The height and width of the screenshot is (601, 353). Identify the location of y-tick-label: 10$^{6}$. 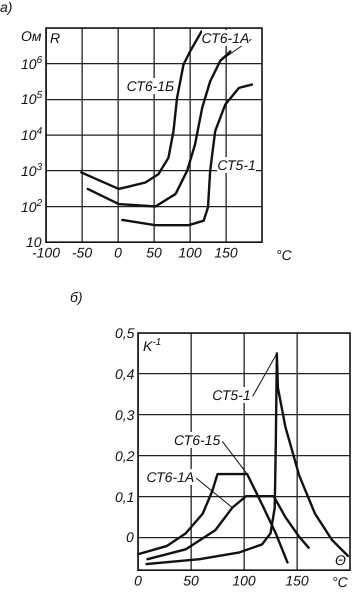
(31, 63).